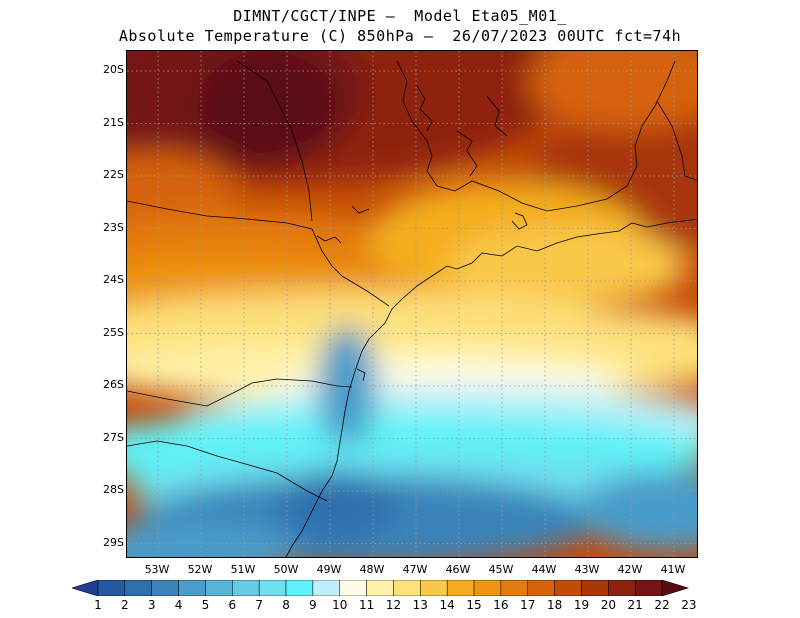 Image resolution: width=800 pixels, height=618 pixels. Describe the element at coordinates (630, 569) in the screenshot. I see `lon-label: 42W` at that location.